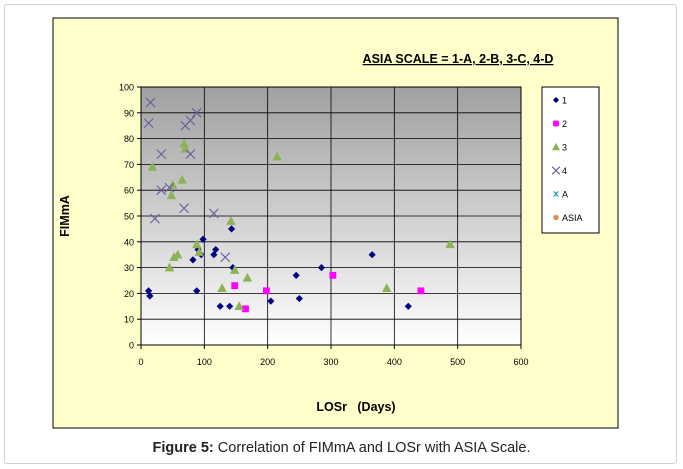  What do you see at coordinates (564, 171) in the screenshot?
I see `legend-label: 4` at bounding box center [564, 171].